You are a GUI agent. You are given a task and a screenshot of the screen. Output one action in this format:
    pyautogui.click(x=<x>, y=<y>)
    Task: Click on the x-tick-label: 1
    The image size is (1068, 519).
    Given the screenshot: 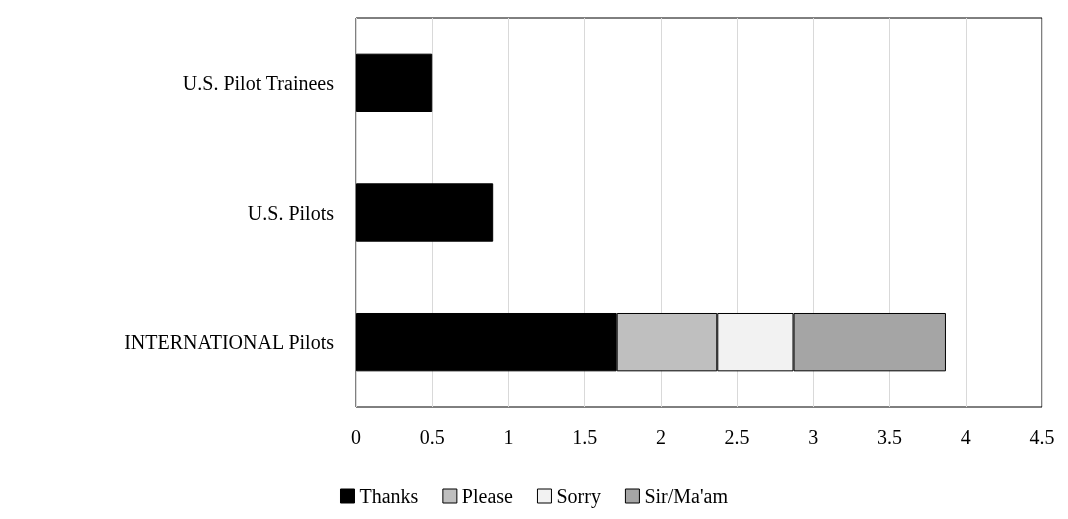 What is the action you would take?
    pyautogui.click(x=508, y=437)
    